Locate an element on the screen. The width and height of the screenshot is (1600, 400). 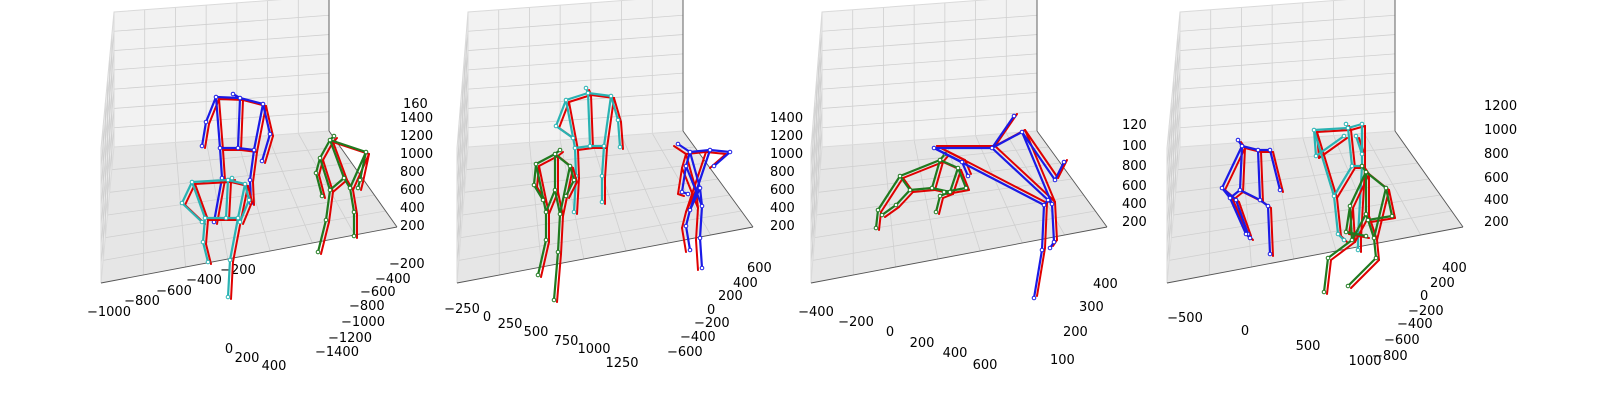
floor-pane is located at coordinates (959, 207).